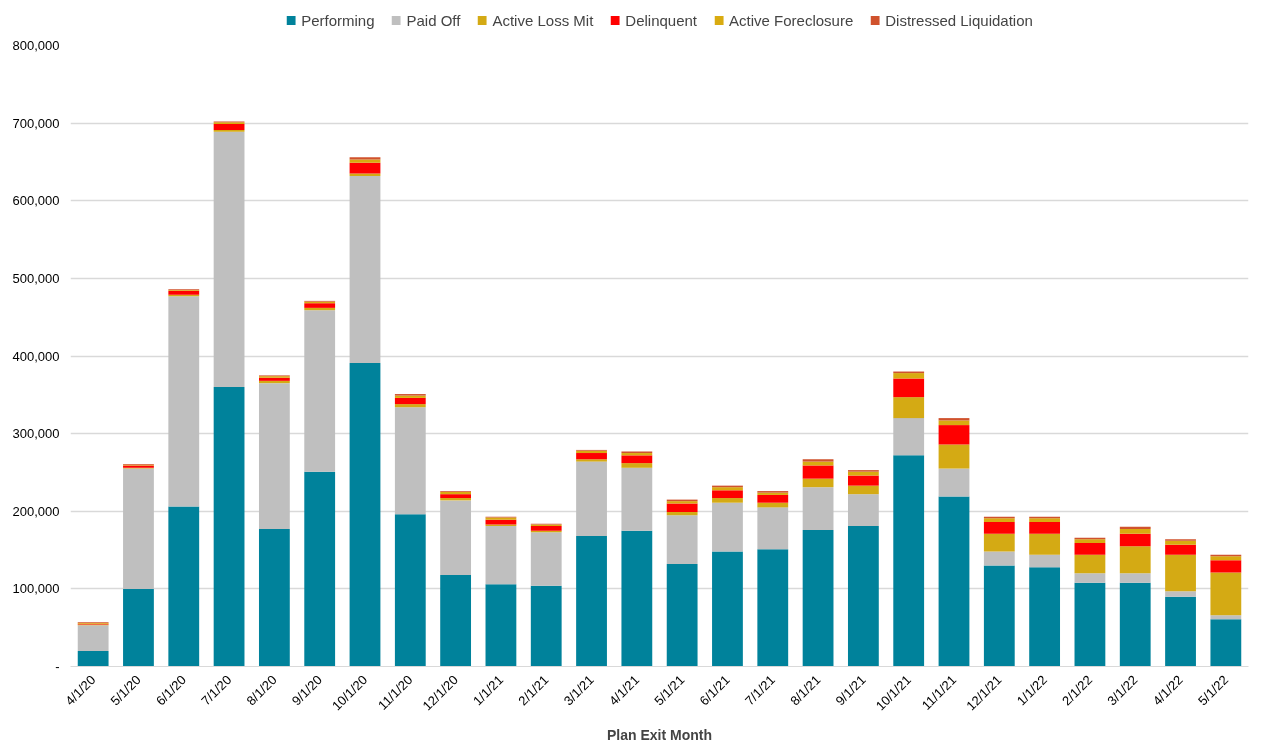 This screenshot has width=1263, height=750. What do you see at coordinates (36, 589) in the screenshot?
I see `y-tick-label: 100,000` at bounding box center [36, 589].